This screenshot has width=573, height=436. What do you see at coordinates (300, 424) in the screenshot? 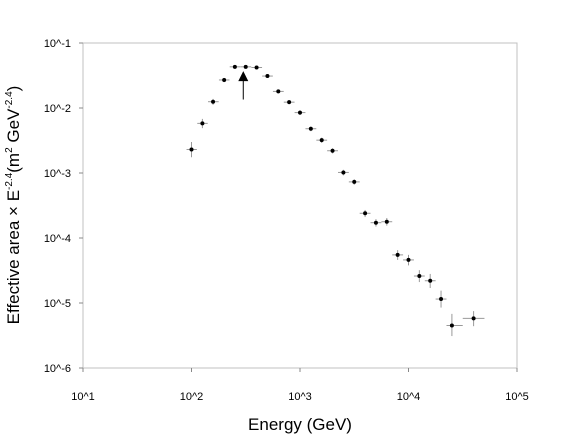
I see `x-axis-title: Energy (GeV)` at bounding box center [300, 424].